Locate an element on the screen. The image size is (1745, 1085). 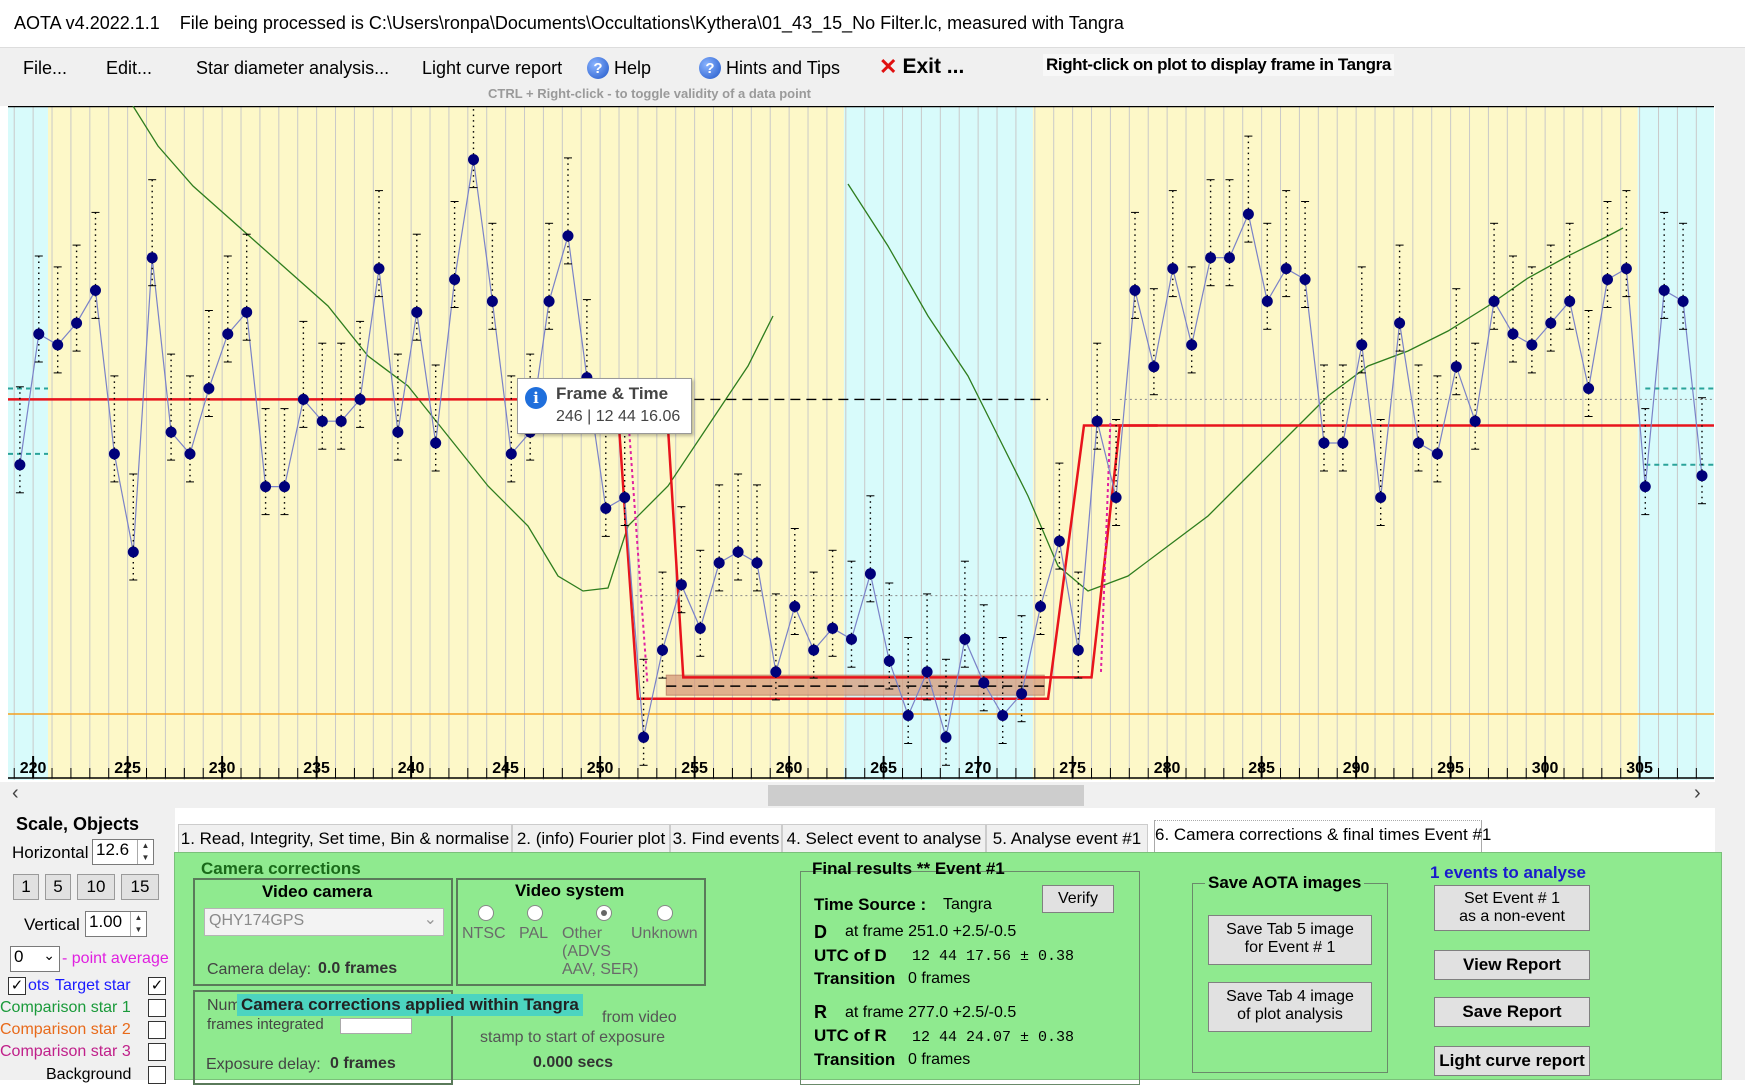
vertical-scale-spinner: 1.00 ▲ ▼ is located at coordinates (116, 924).